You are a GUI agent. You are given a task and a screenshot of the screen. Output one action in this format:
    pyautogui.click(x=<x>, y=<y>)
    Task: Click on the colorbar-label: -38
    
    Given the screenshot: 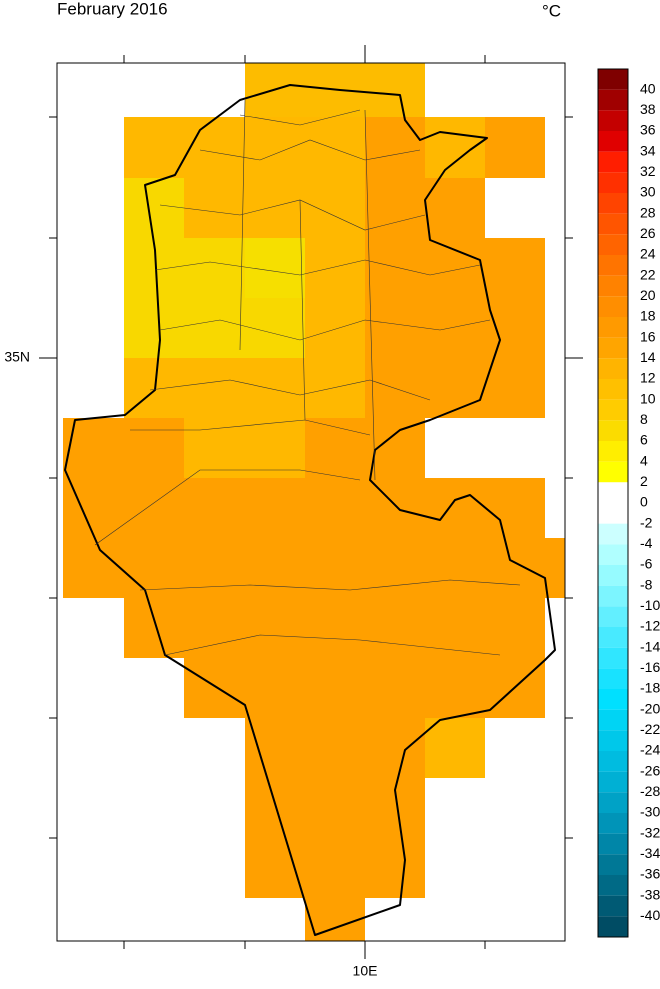 What is the action you would take?
    pyautogui.click(x=650, y=894)
    